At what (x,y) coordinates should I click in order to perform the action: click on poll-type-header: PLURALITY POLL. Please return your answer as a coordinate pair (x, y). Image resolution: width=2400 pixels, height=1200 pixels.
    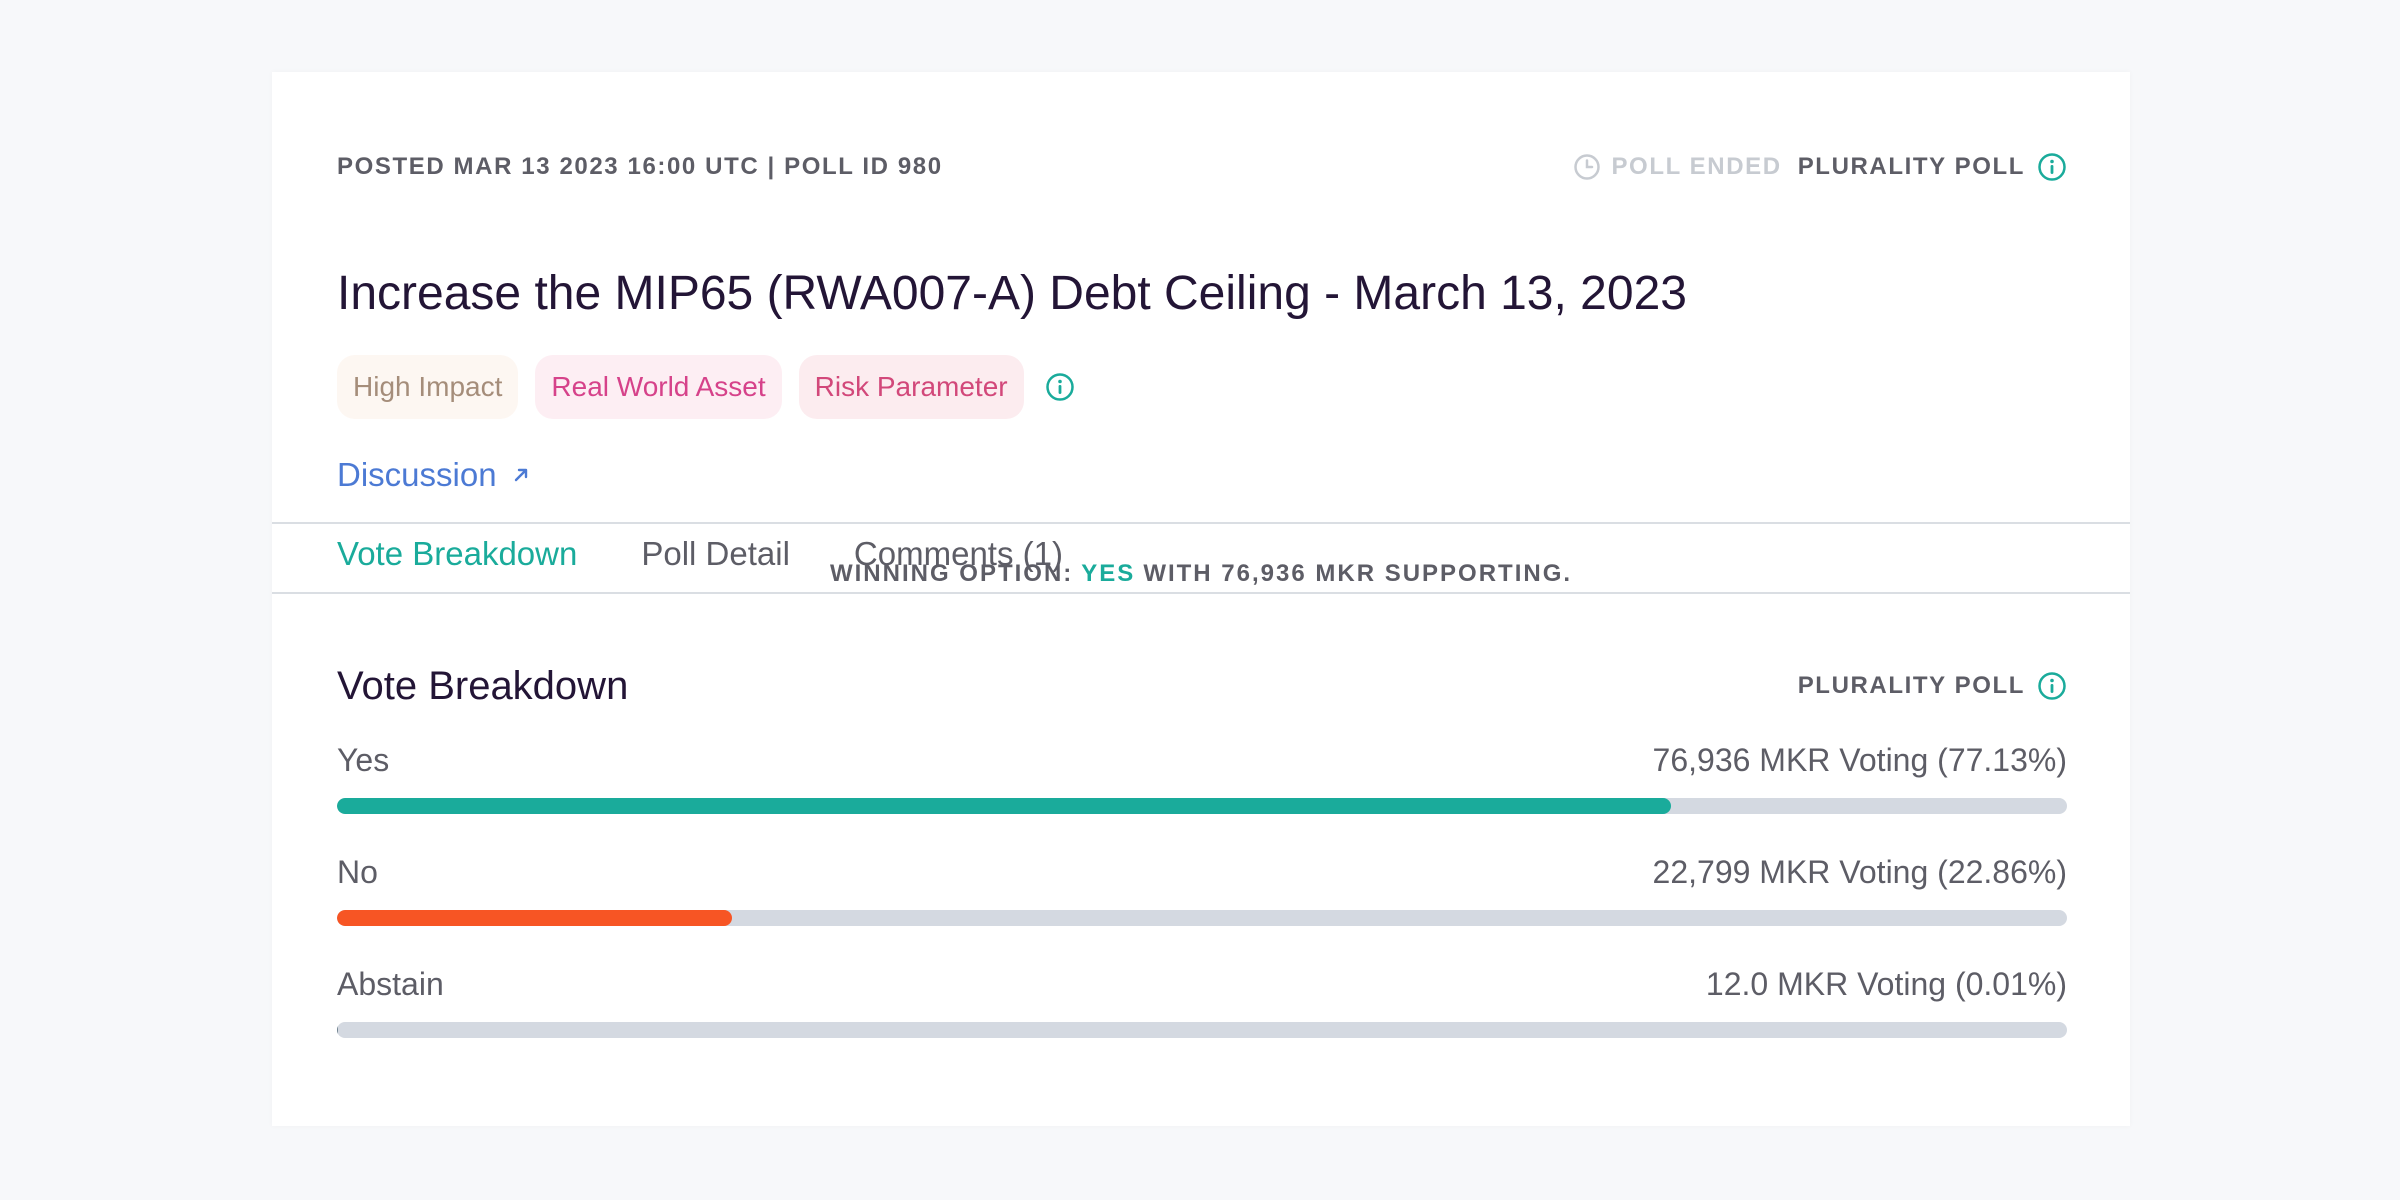
    Looking at the image, I should click on (1932, 167).